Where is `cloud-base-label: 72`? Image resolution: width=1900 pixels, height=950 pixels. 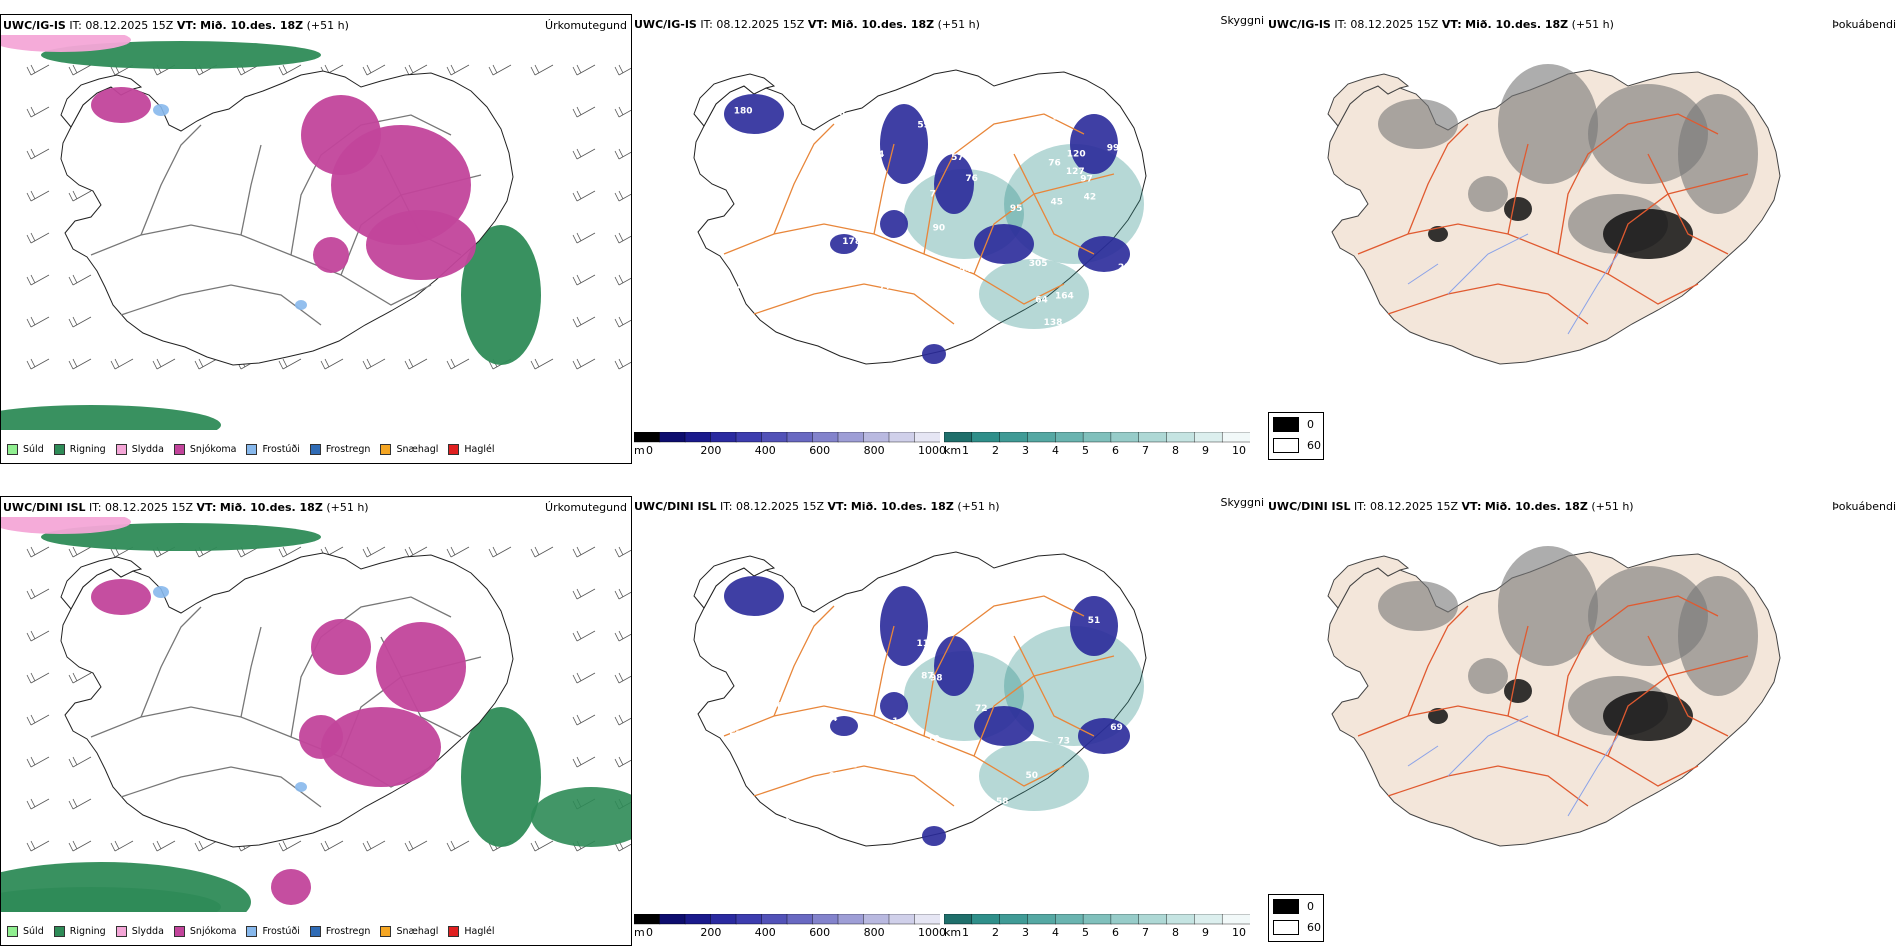
cloud-base-label: 72 is located at coordinates (981, 709).